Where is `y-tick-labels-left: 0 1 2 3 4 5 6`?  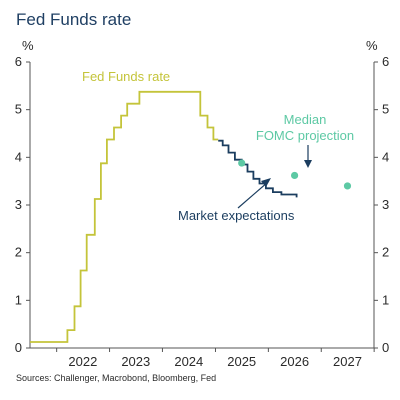 y-tick-labels-left: 0 1 2 3 4 5 6 is located at coordinates (18, 204).